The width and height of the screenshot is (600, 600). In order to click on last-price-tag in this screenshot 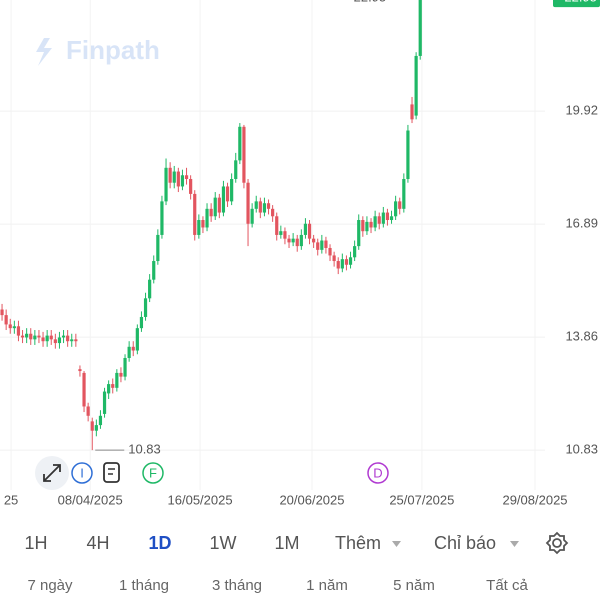, I will do `click(576, 4)`.